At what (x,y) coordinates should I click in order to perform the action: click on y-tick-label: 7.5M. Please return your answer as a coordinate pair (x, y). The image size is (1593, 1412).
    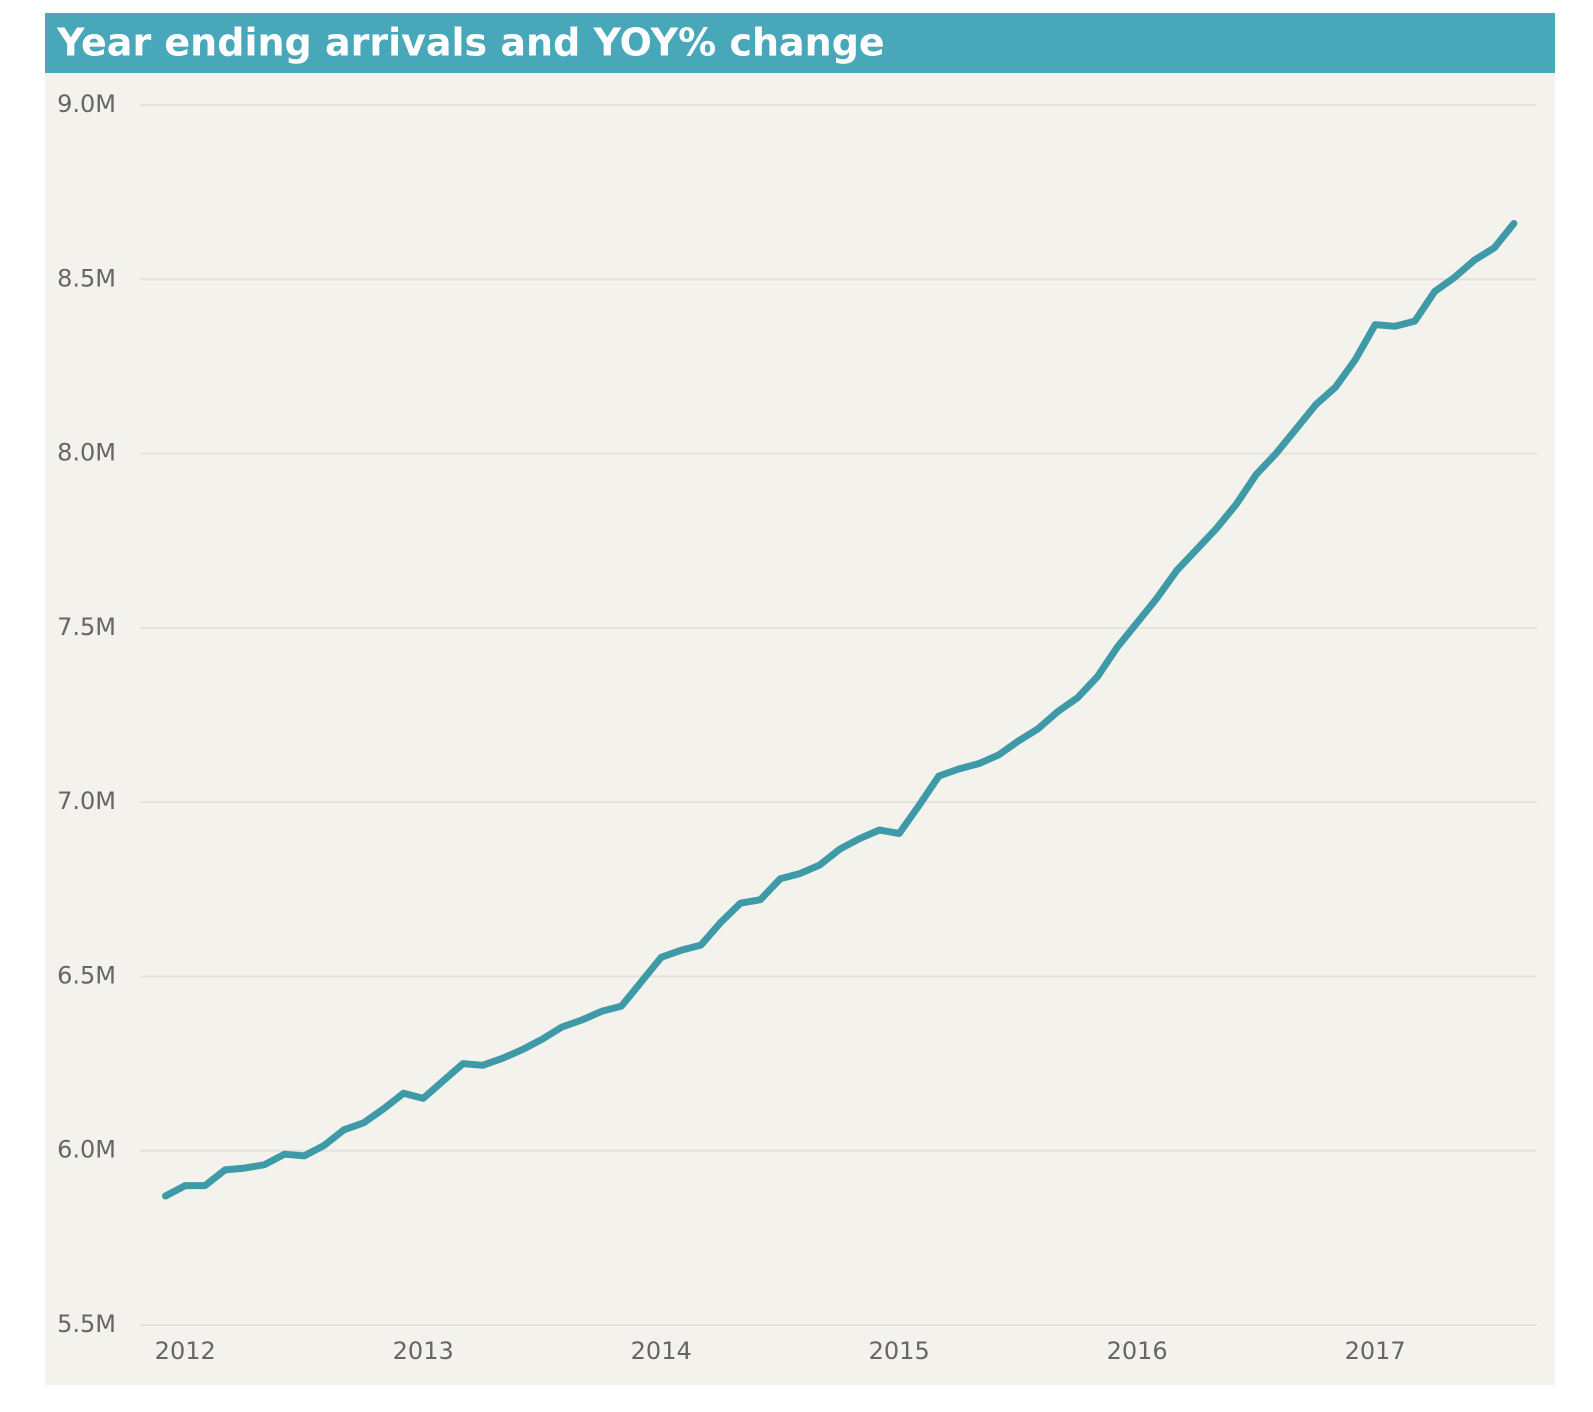
    Looking at the image, I should click on (86, 627).